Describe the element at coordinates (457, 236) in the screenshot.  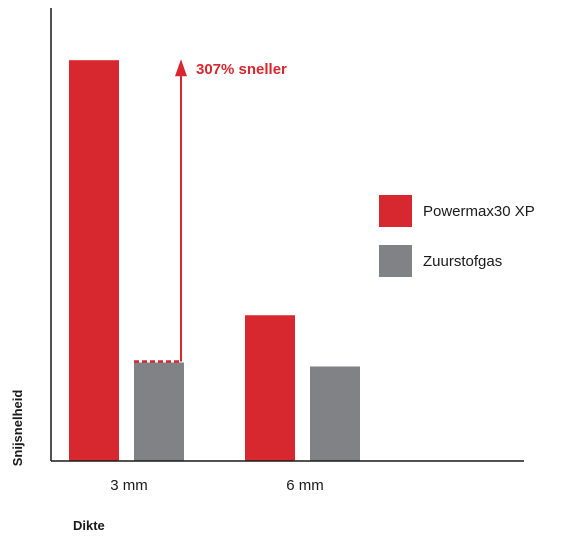
I see `legend: Powermax30 XP Zuurstofgas` at that location.